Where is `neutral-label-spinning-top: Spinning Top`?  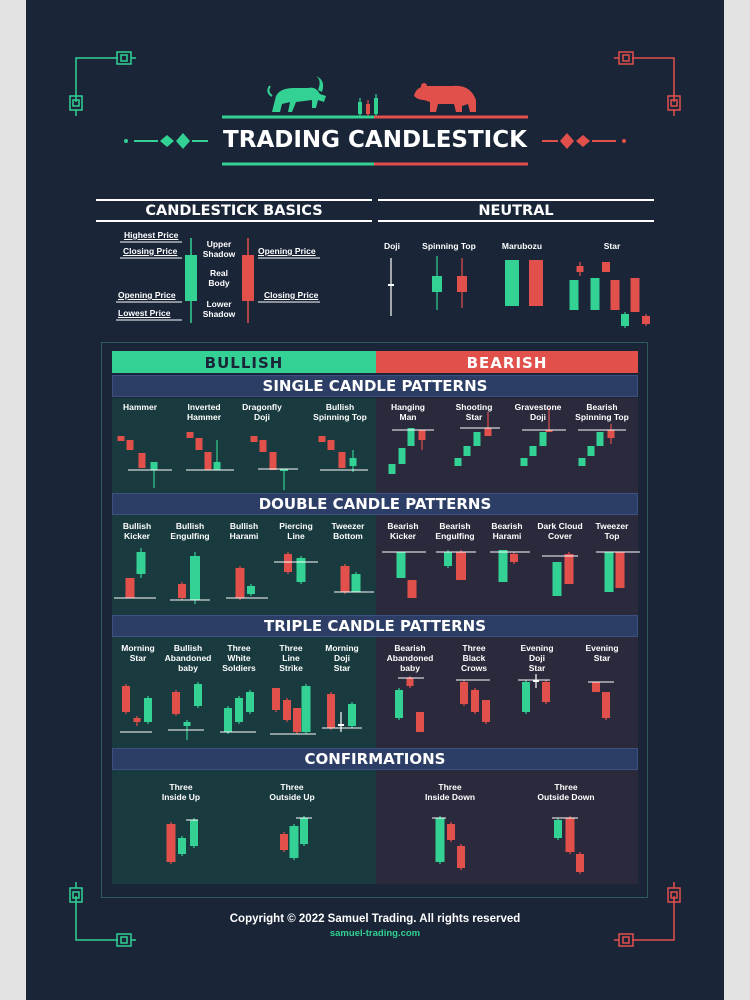 neutral-label-spinning-top: Spinning Top is located at coordinates (449, 246).